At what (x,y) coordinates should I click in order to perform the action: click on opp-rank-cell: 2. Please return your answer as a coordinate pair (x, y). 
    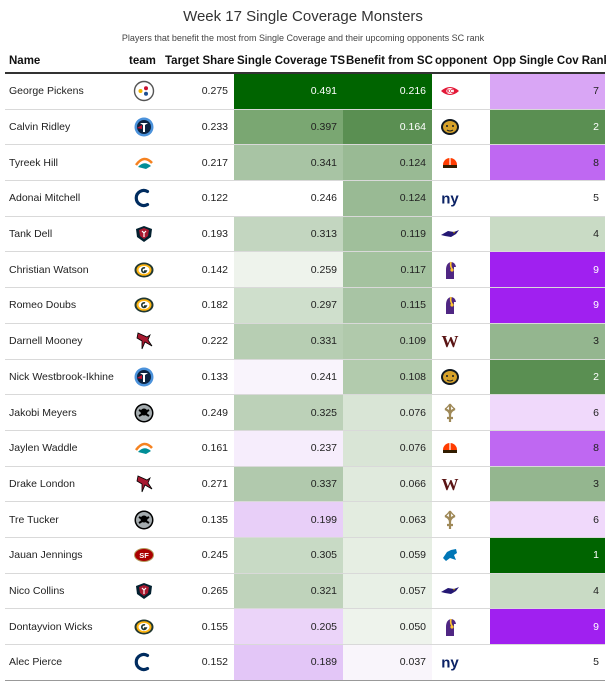
    Looking at the image, I should click on (547, 377).